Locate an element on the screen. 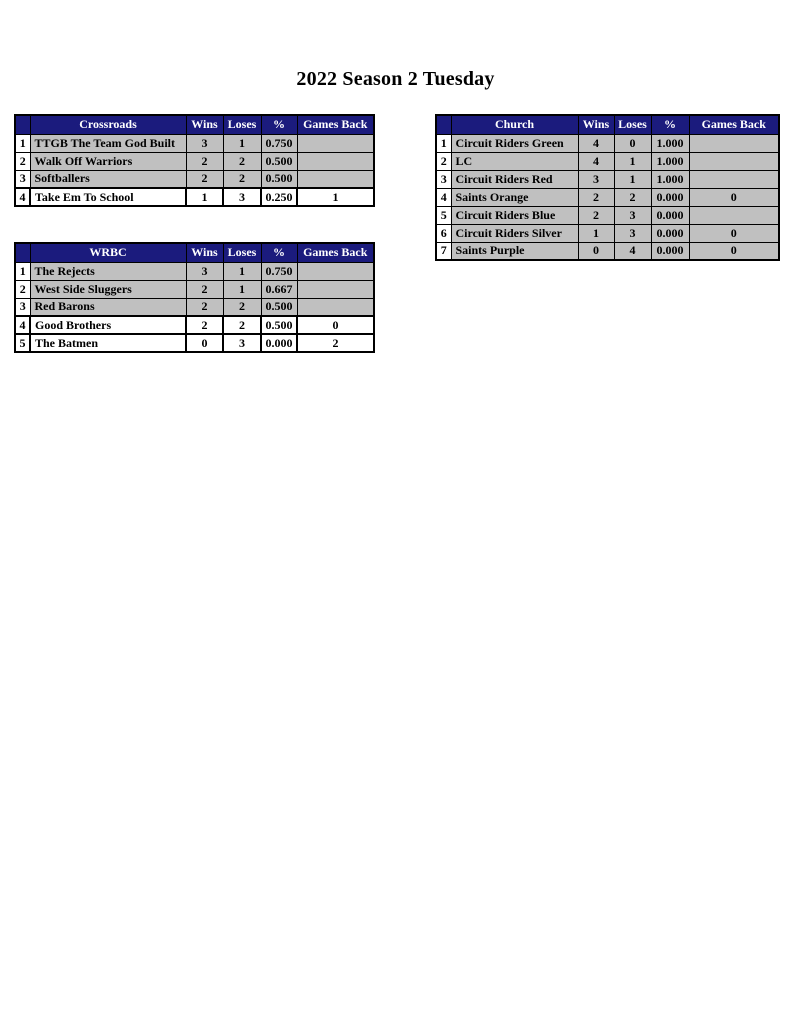 The image size is (791, 1024). pct-cell: 0.750 is located at coordinates (279, 271).